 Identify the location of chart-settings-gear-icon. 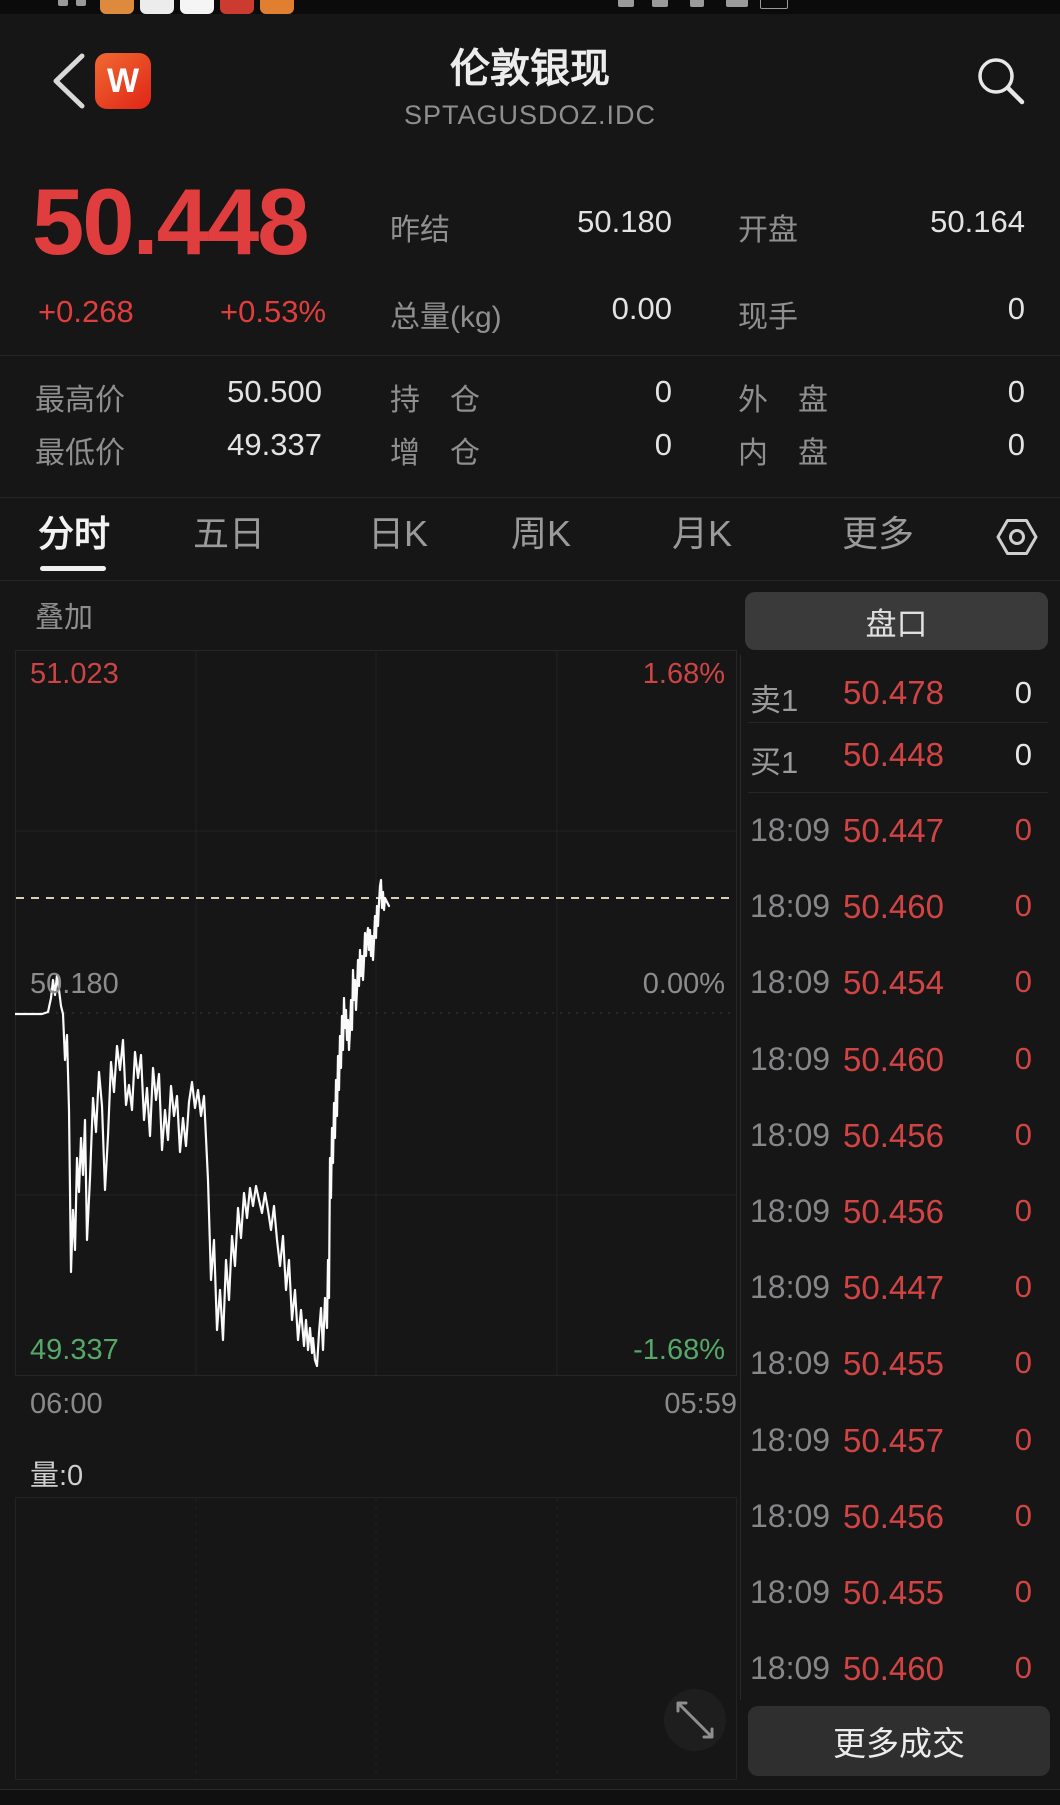
(1018, 537).